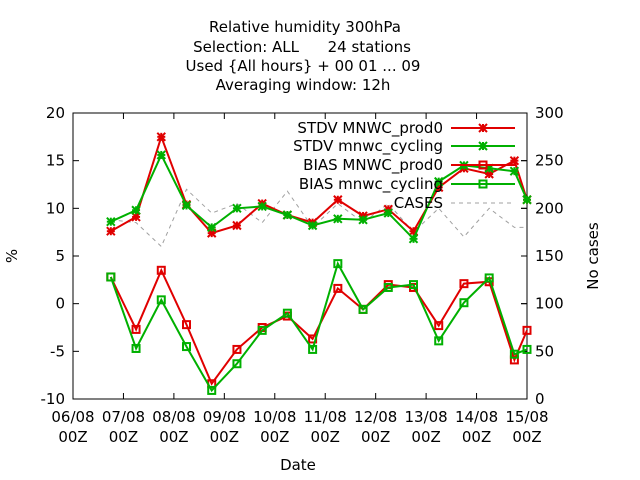 The height and width of the screenshot is (480, 640). I want to click on title-line-1: Relative humidity 300hPa, so click(305, 27).